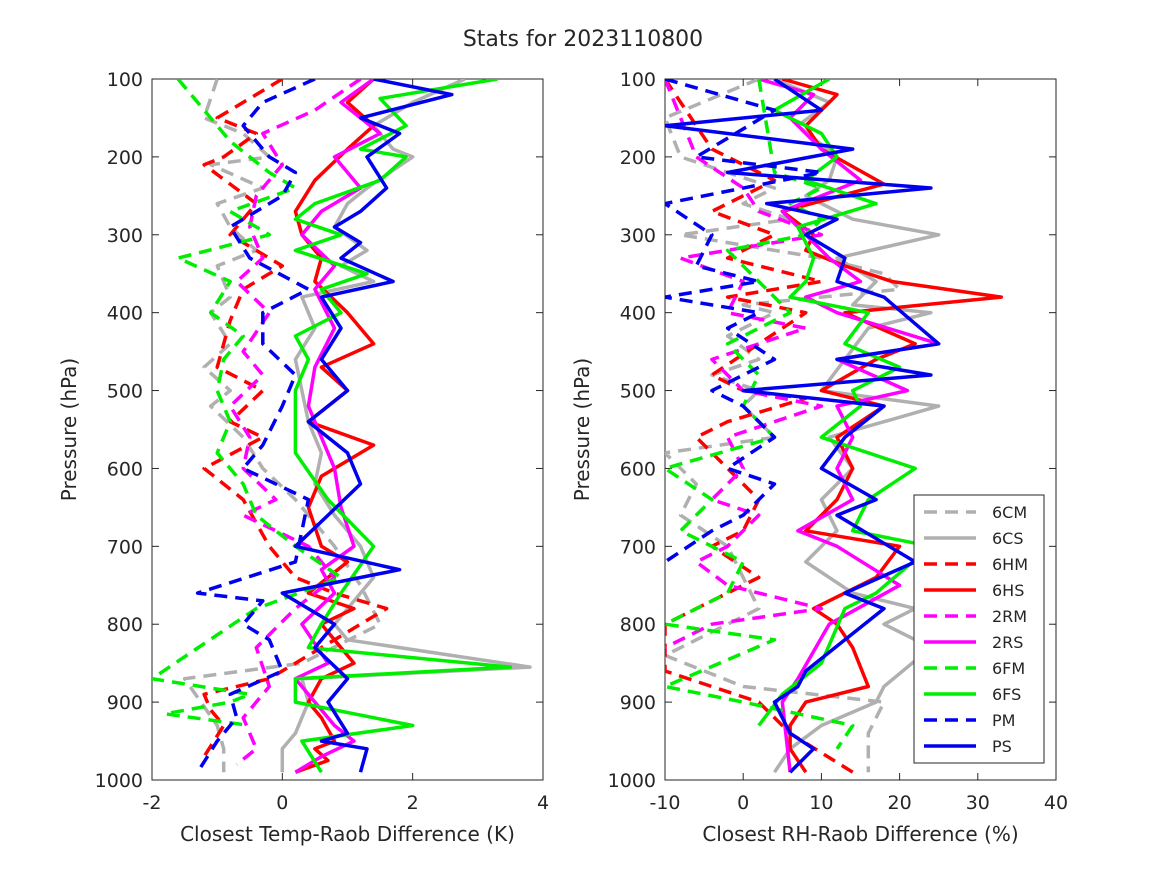  What do you see at coordinates (1010, 564) in the screenshot?
I see `legend-label-6hm: 6HM` at bounding box center [1010, 564].